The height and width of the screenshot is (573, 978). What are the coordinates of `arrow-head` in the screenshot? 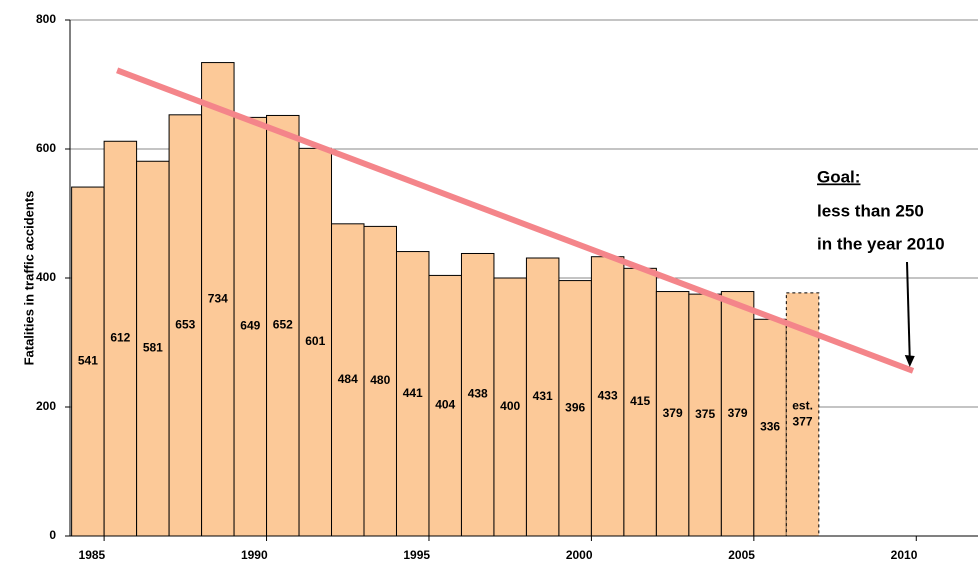 It's located at (909, 361).